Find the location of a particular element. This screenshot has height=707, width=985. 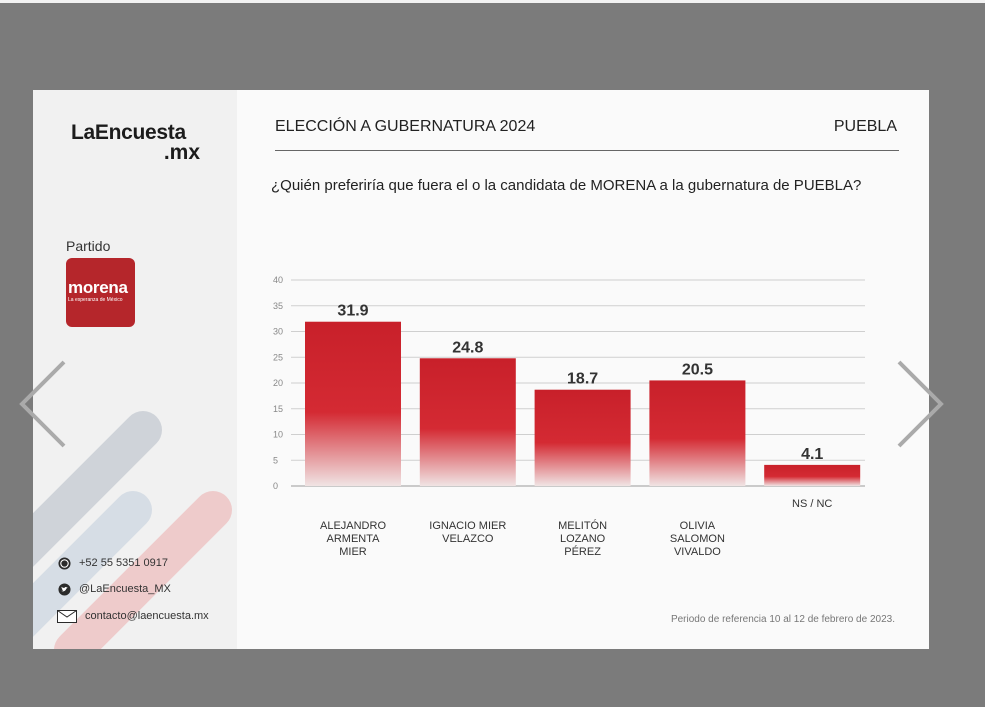

brand-line2: .mx is located at coordinates (181, 152).